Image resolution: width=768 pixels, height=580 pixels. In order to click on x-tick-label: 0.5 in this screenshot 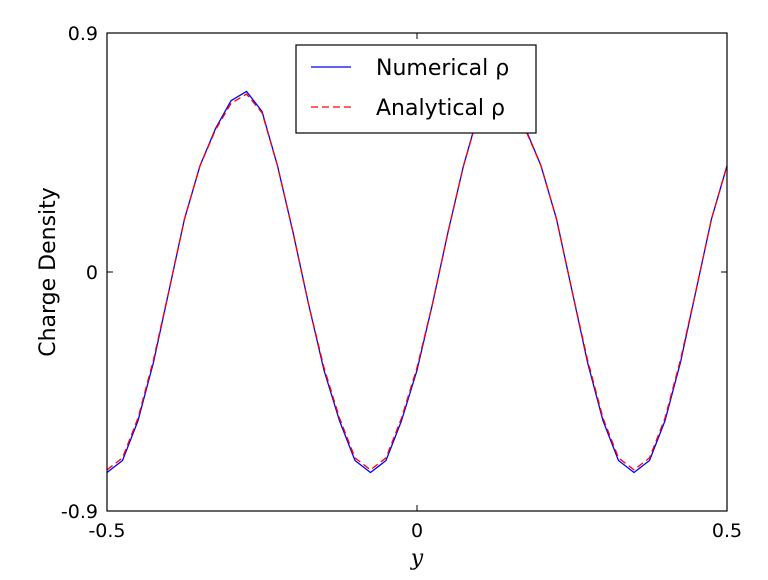, I will do `click(727, 531)`.